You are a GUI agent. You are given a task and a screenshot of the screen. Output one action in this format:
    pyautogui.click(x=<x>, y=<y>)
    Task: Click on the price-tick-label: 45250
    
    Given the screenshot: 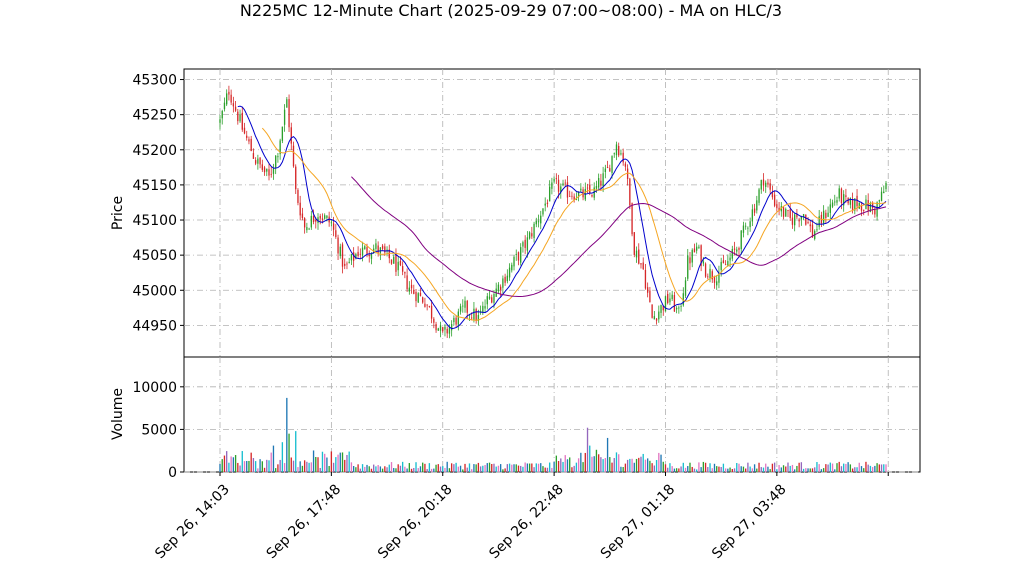 What is the action you would take?
    pyautogui.click(x=154, y=116)
    